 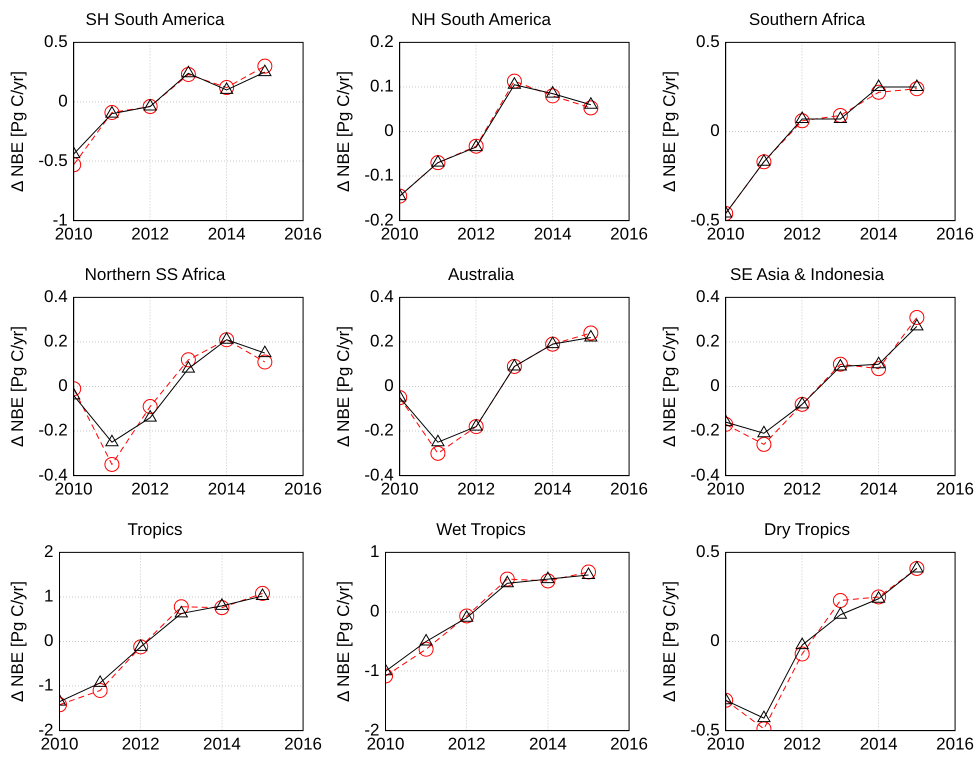 What do you see at coordinates (807, 19) in the screenshot?
I see `chart-title: Southern Africa` at bounding box center [807, 19].